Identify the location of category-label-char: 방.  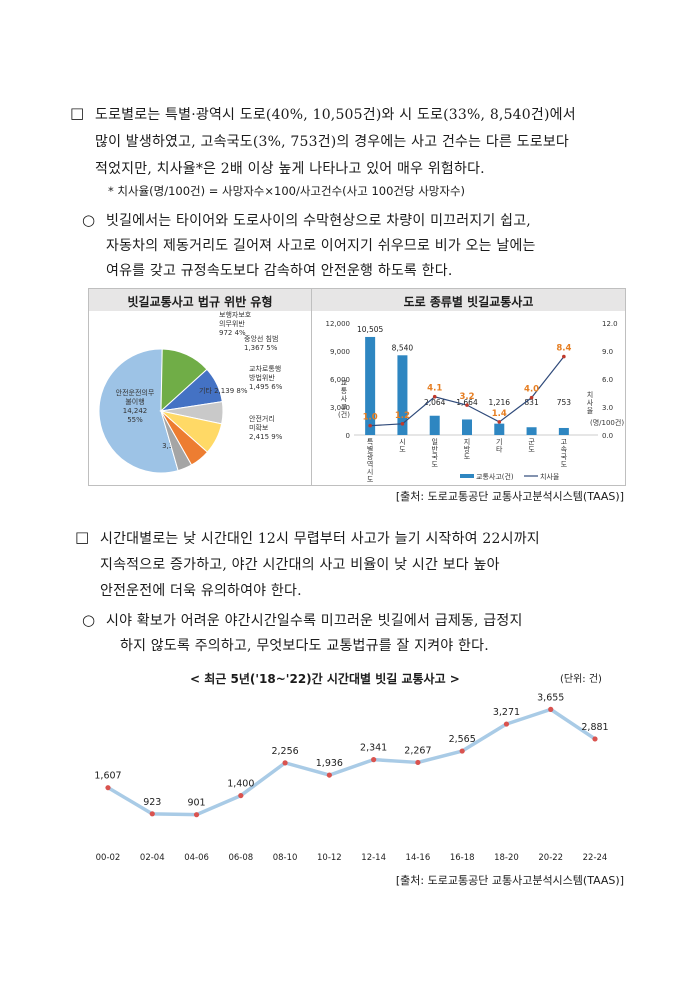
(467, 449).